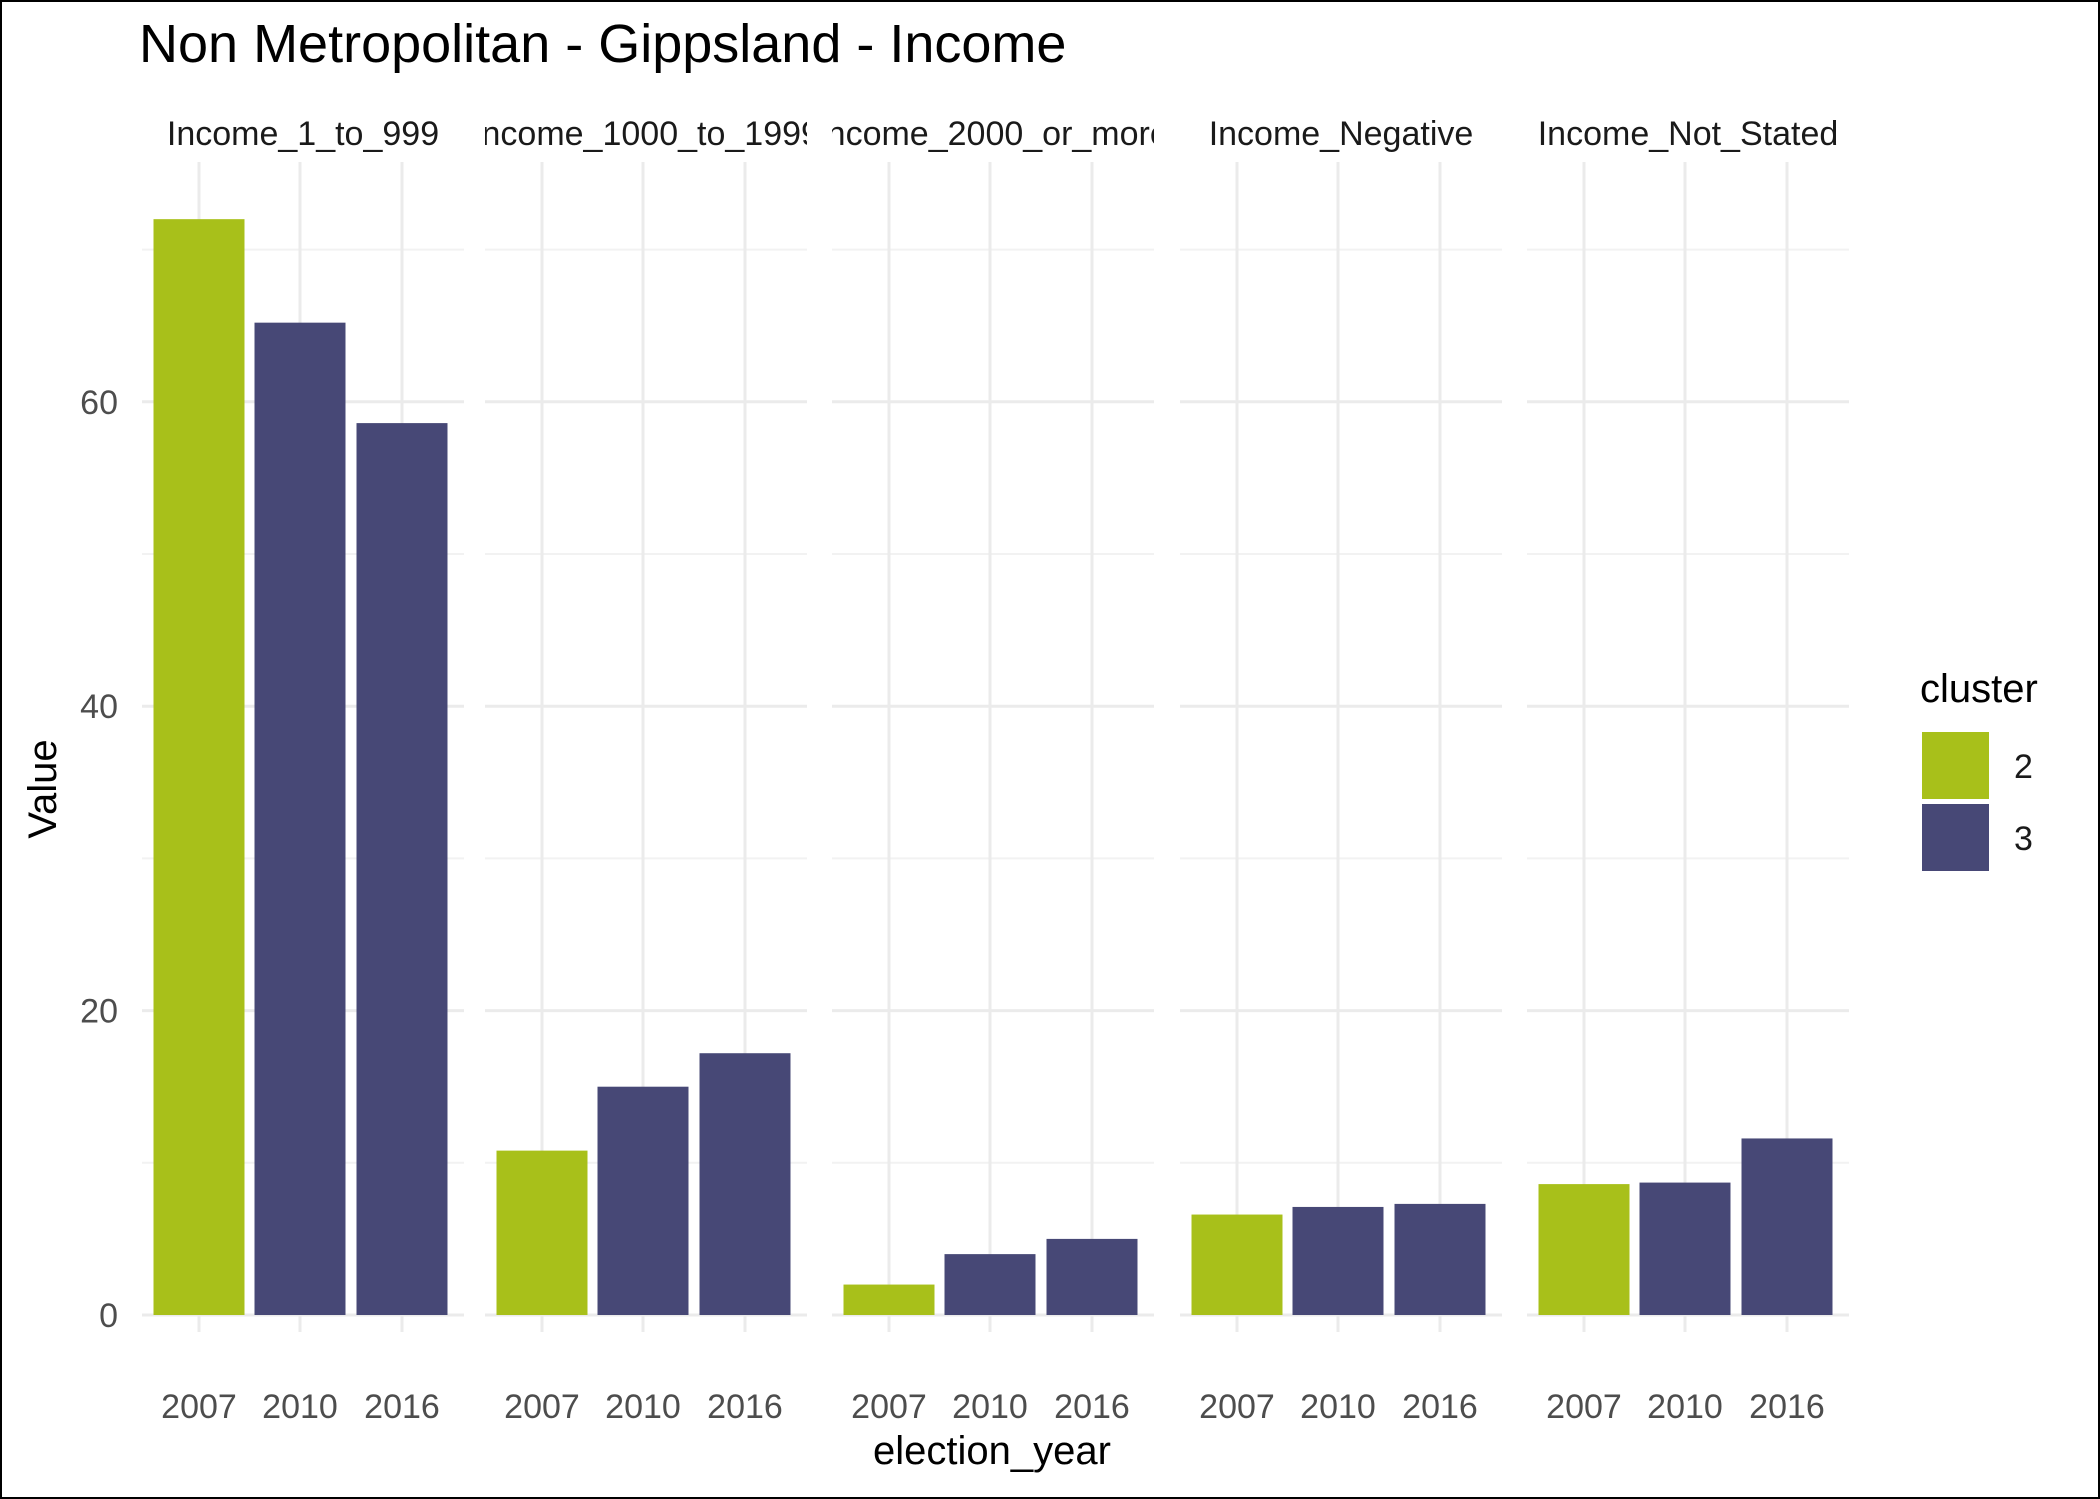 The image size is (2100, 1499). I want to click on legend: cluster 2 3, so click(1979, 769).